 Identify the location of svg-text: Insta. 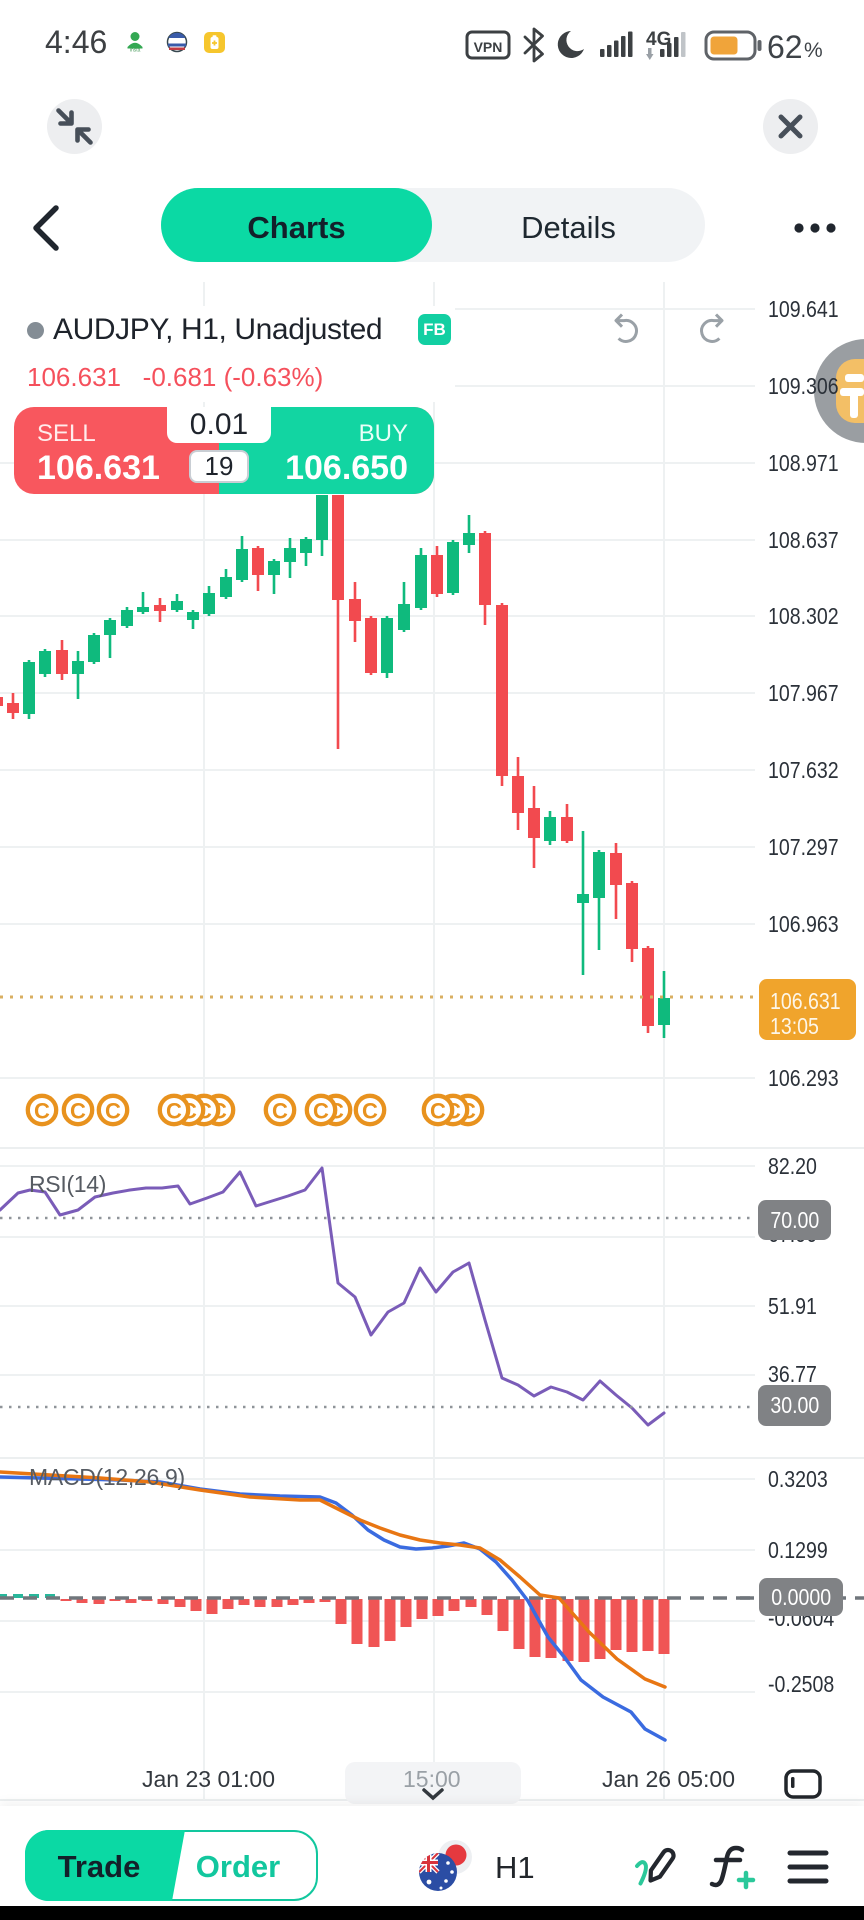
(135, 51).